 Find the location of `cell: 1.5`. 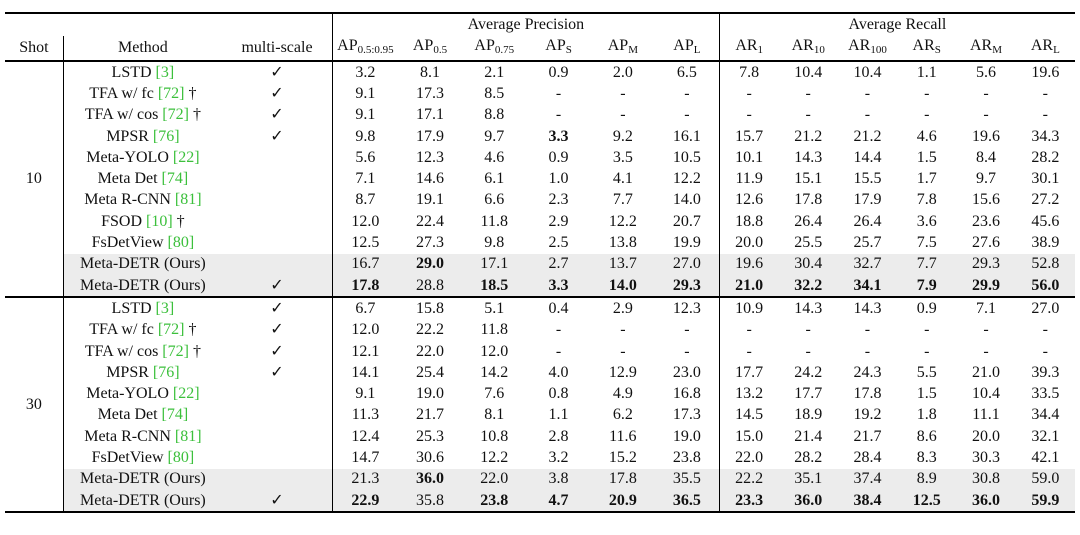

cell: 1.5 is located at coordinates (926, 393).